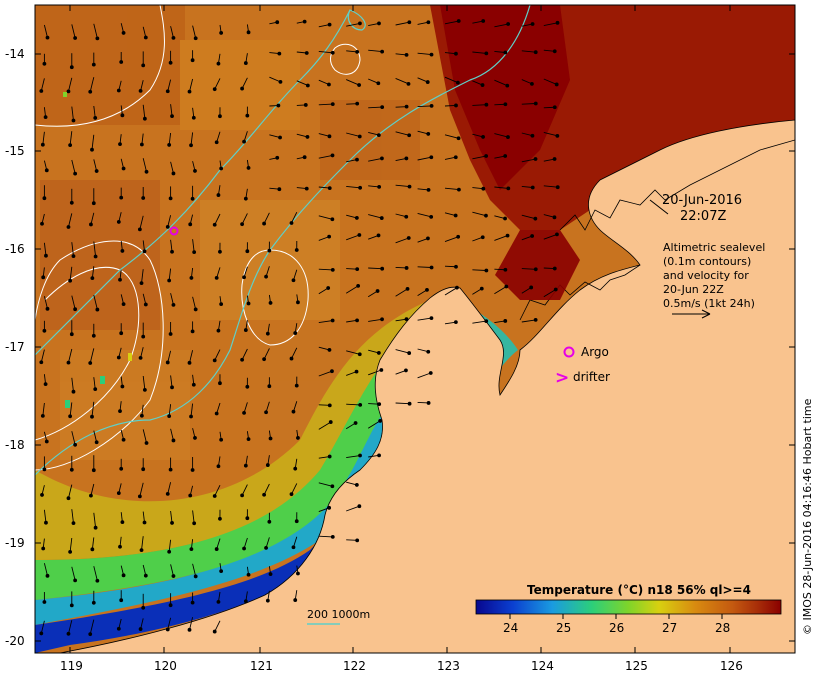  What do you see at coordinates (165, 666) in the screenshot?
I see `lon-tick-label: 120` at bounding box center [165, 666].